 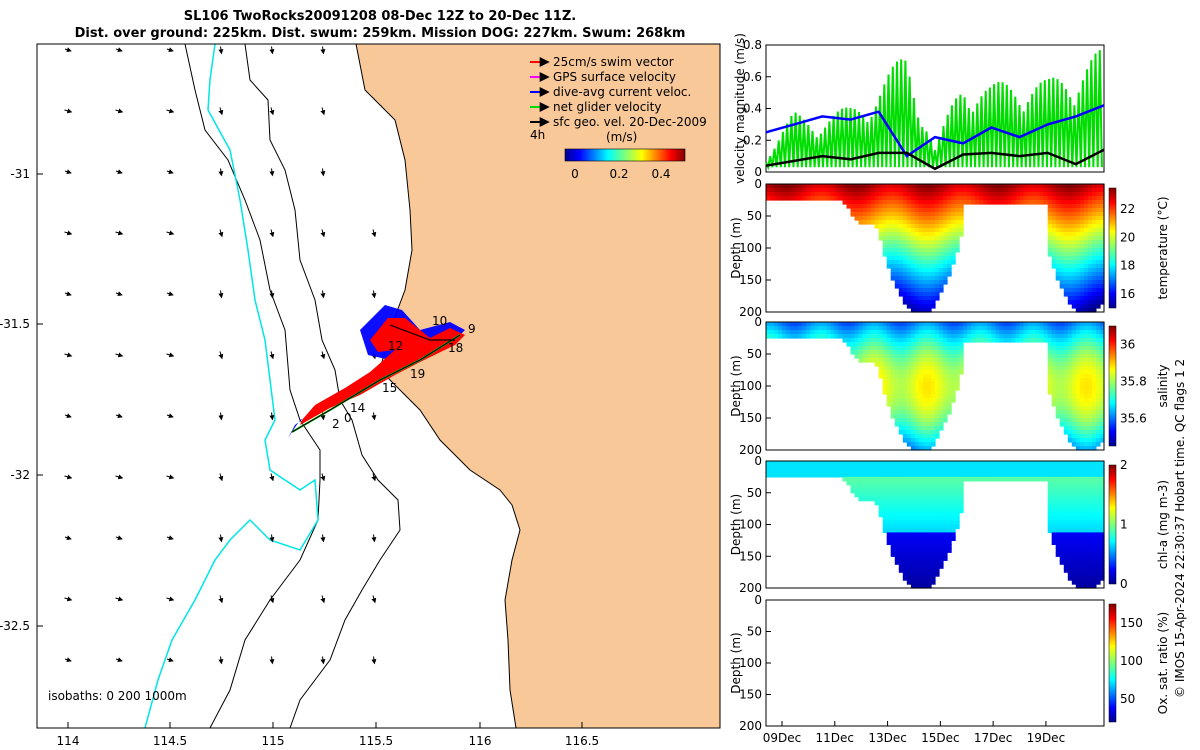 What do you see at coordinates (752, 45) in the screenshot?
I see `velocity-y-tick-label: 0.8` at bounding box center [752, 45].